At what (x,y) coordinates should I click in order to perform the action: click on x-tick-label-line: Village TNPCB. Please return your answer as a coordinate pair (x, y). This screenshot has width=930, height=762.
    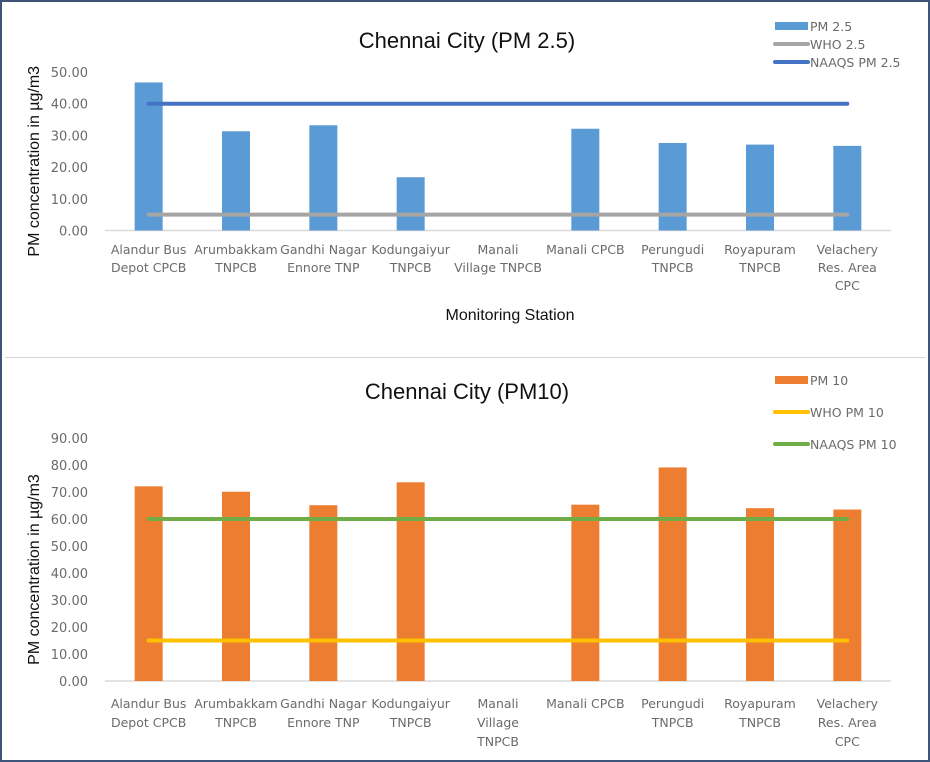
    Looking at the image, I should click on (498, 267).